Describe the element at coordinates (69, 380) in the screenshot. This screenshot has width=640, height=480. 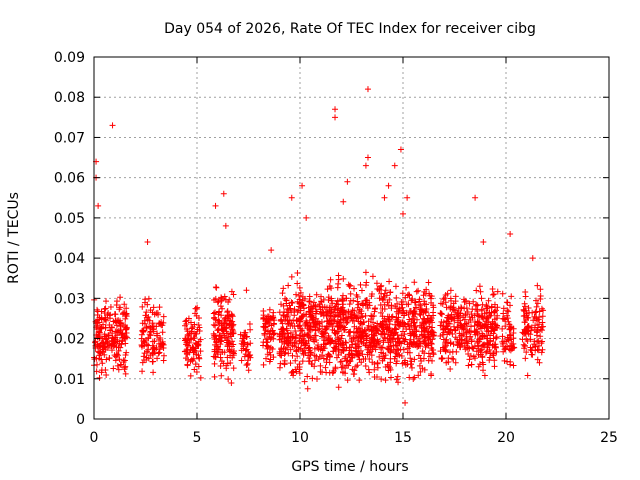
I see `y-tick-label: 0.01` at that location.